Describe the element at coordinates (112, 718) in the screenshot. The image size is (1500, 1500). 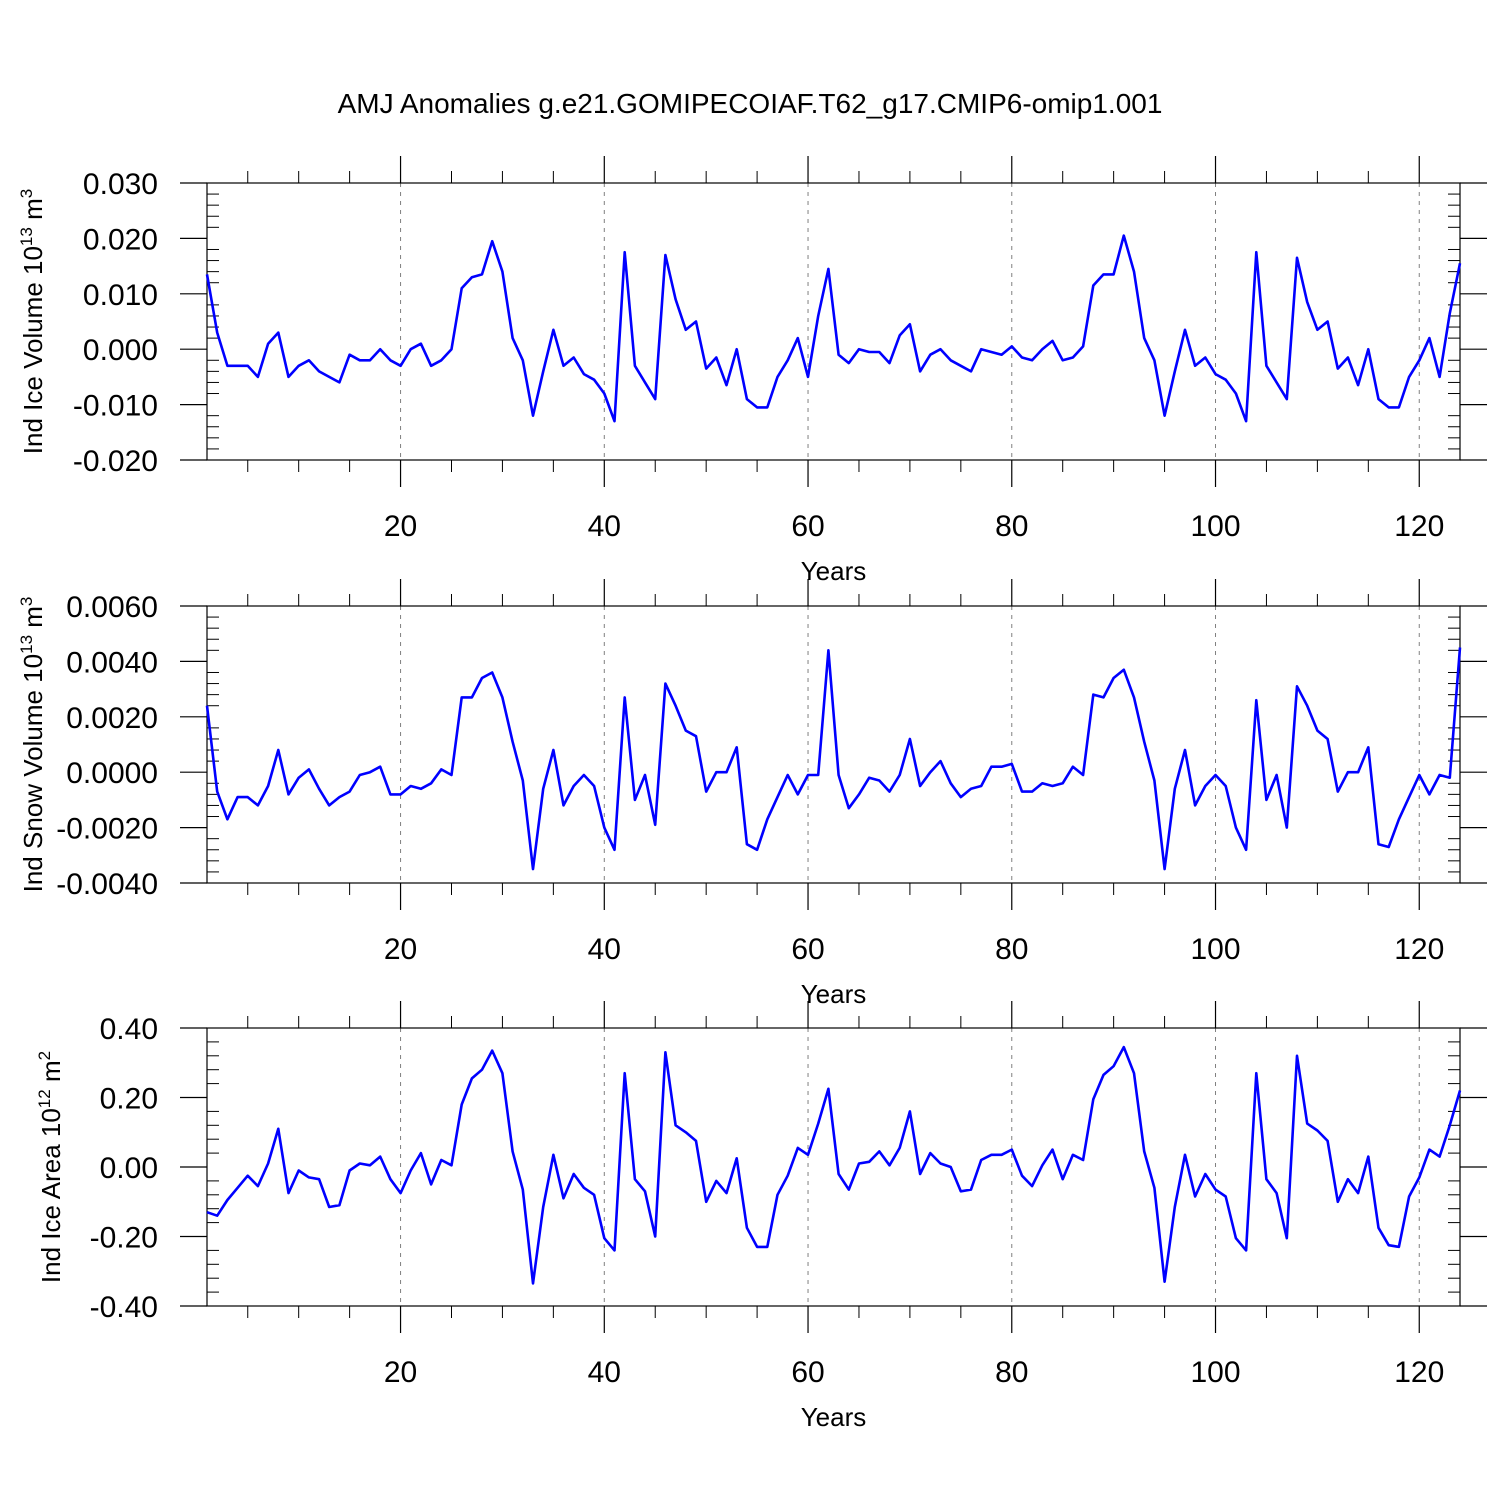
I see `y-tick-label: 0.0020` at that location.